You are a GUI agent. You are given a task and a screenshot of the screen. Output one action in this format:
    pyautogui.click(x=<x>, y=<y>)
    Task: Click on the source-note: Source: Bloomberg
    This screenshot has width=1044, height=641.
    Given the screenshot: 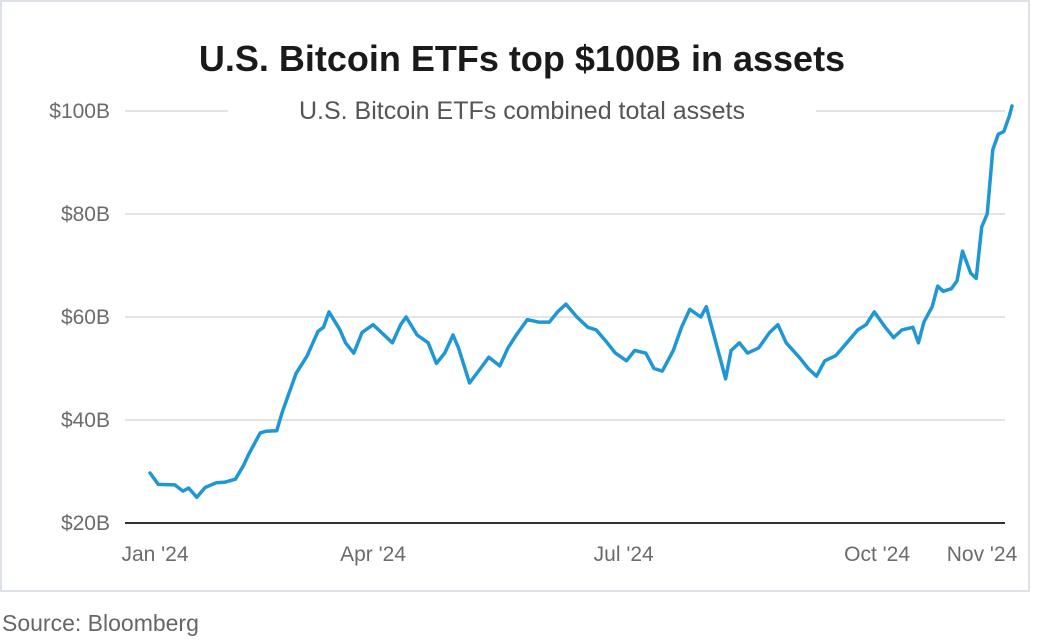 What is the action you would take?
    pyautogui.click(x=100, y=623)
    